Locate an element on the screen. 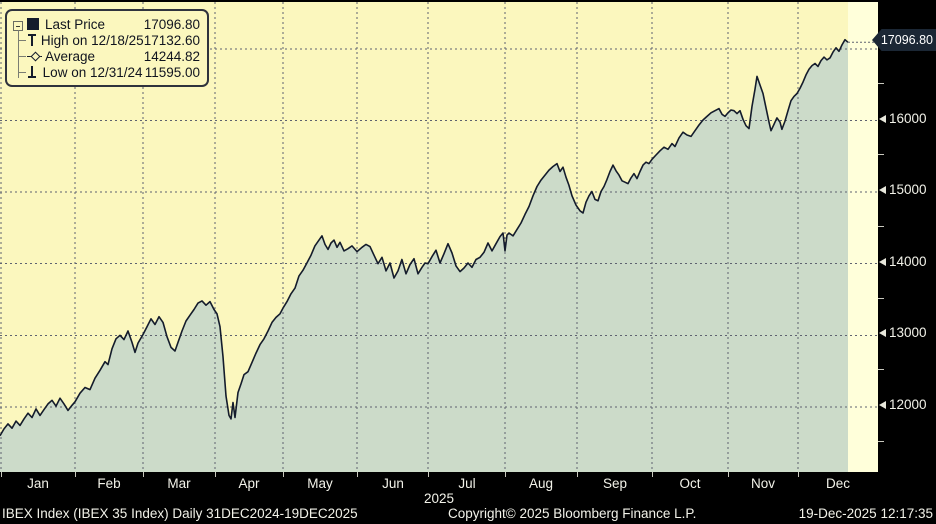  y-axis-tick-label: 15000 is located at coordinates (908, 190).